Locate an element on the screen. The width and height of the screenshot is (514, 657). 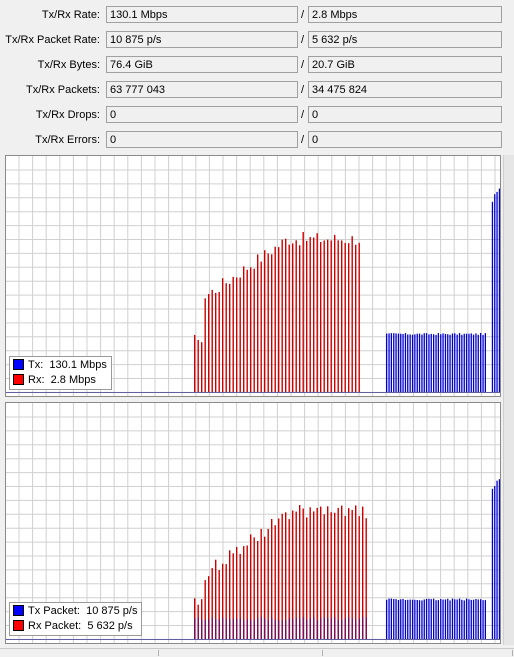
tx-value-field: 130.1 Mbps is located at coordinates (202, 14).